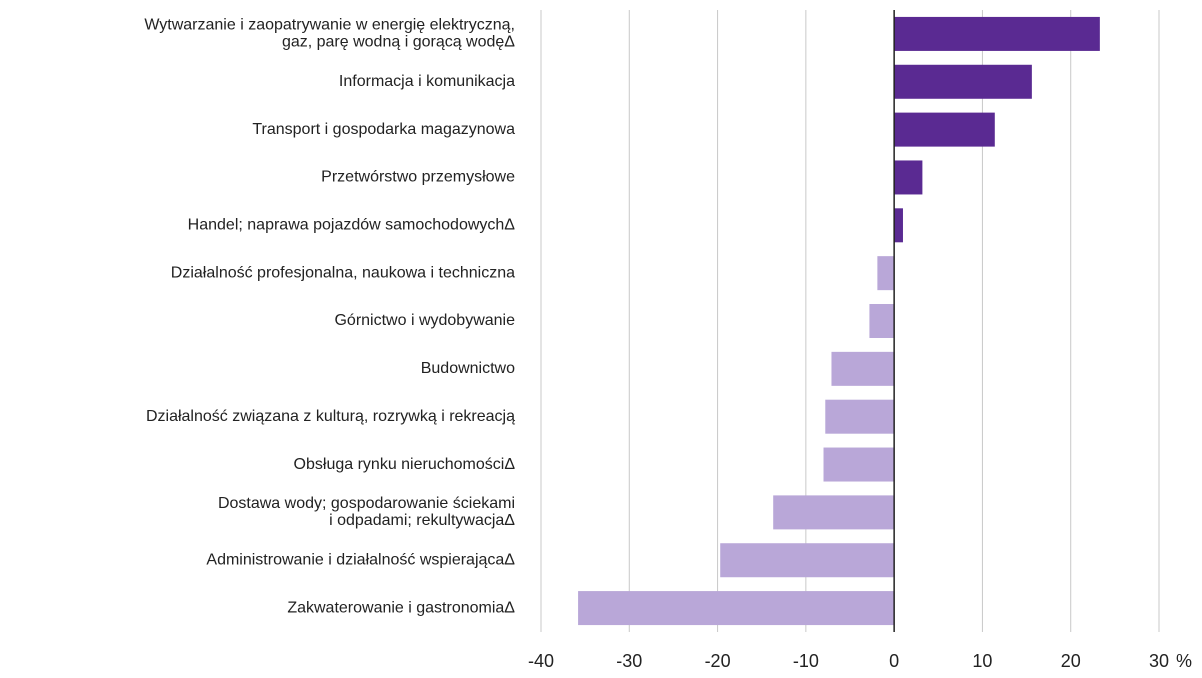  What do you see at coordinates (982, 661) in the screenshot?
I see `x-tick-label: 10` at bounding box center [982, 661].